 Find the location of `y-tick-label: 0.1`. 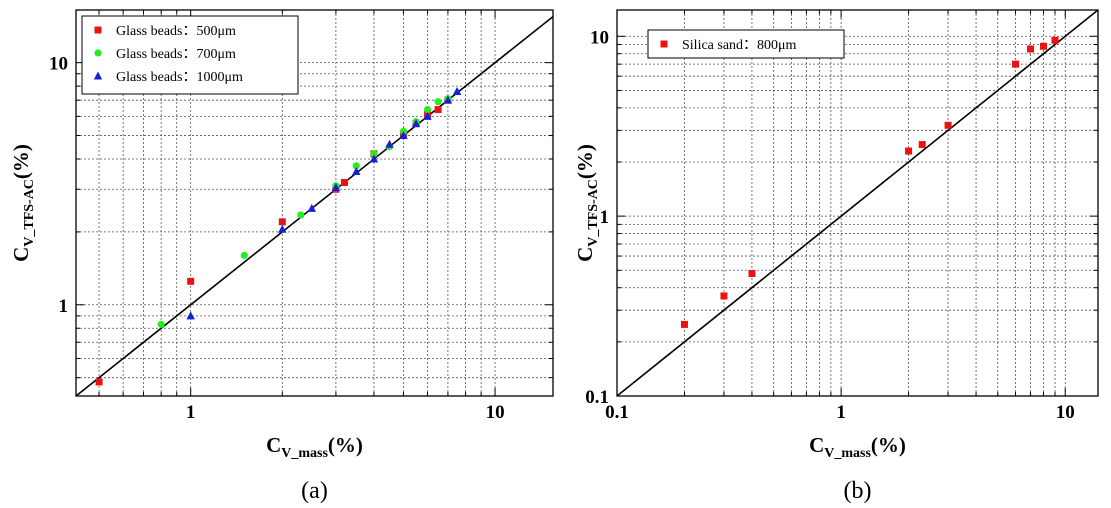

y-tick-label: 0.1 is located at coordinates (597, 397).